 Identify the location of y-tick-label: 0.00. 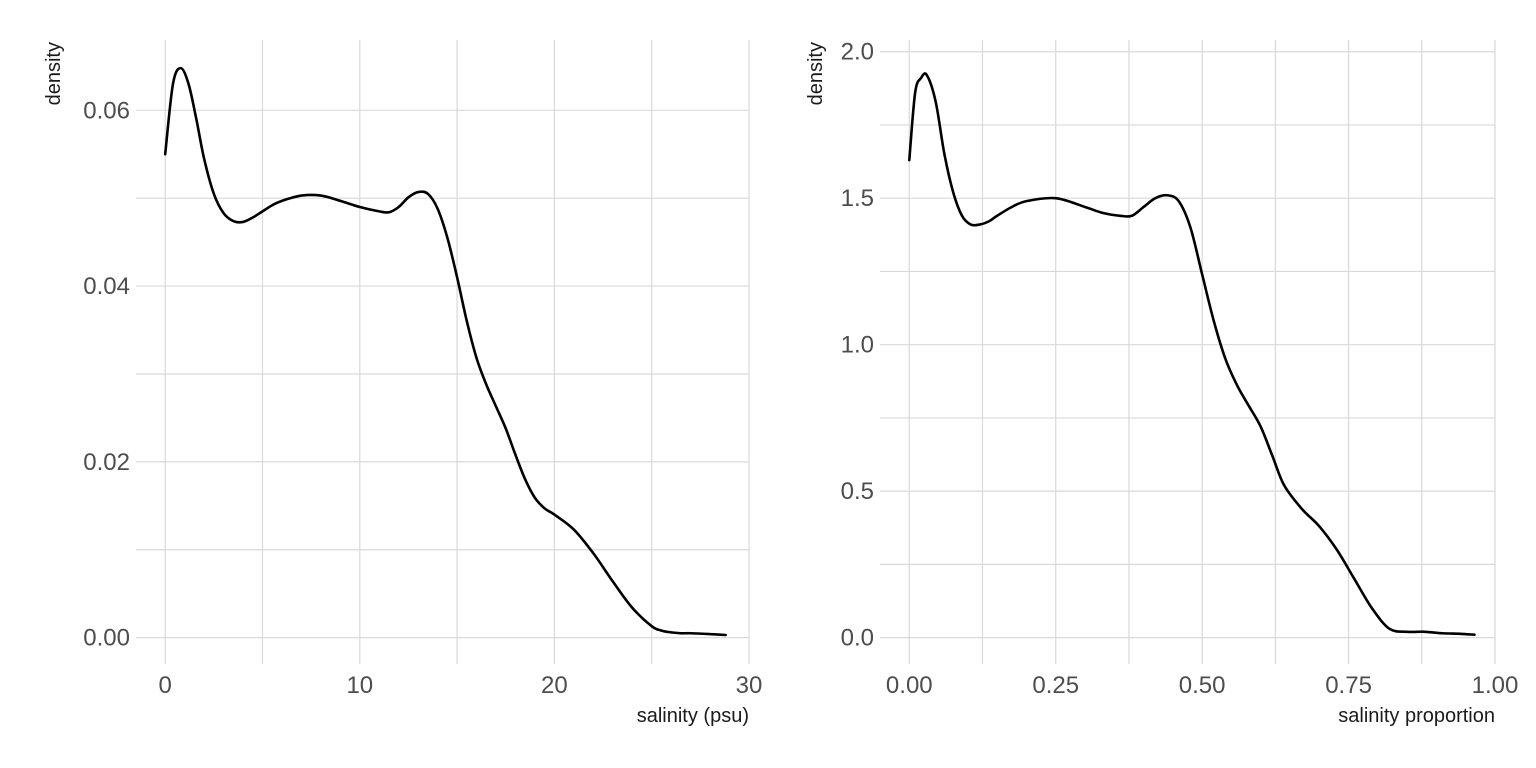
(106, 638).